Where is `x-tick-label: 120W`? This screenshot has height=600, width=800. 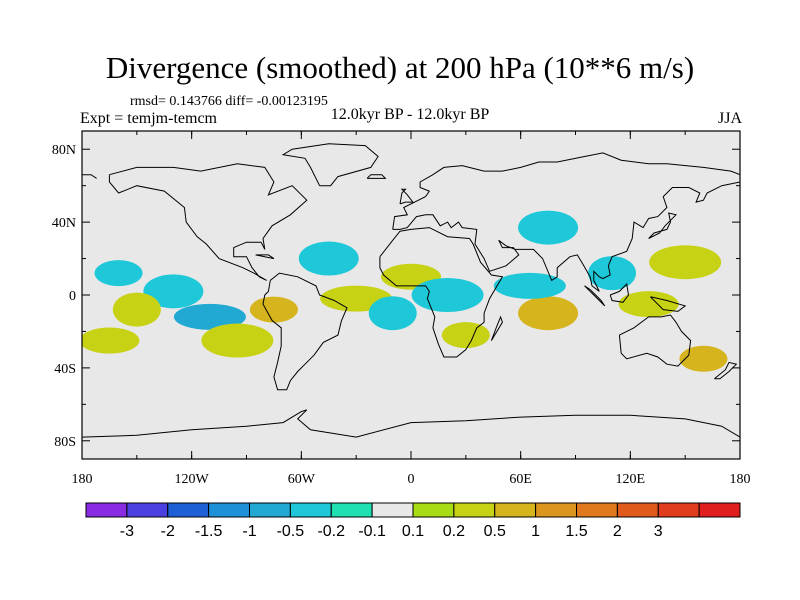 x-tick-label: 120W is located at coordinates (192, 479).